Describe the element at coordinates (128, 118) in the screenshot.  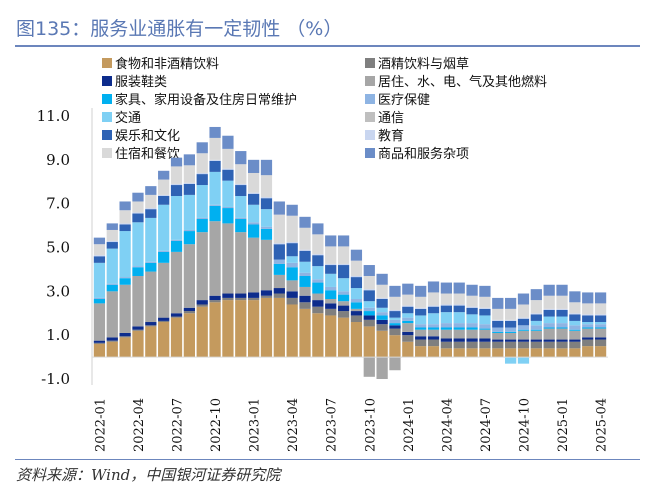
I see `legend-label: 交通` at that location.